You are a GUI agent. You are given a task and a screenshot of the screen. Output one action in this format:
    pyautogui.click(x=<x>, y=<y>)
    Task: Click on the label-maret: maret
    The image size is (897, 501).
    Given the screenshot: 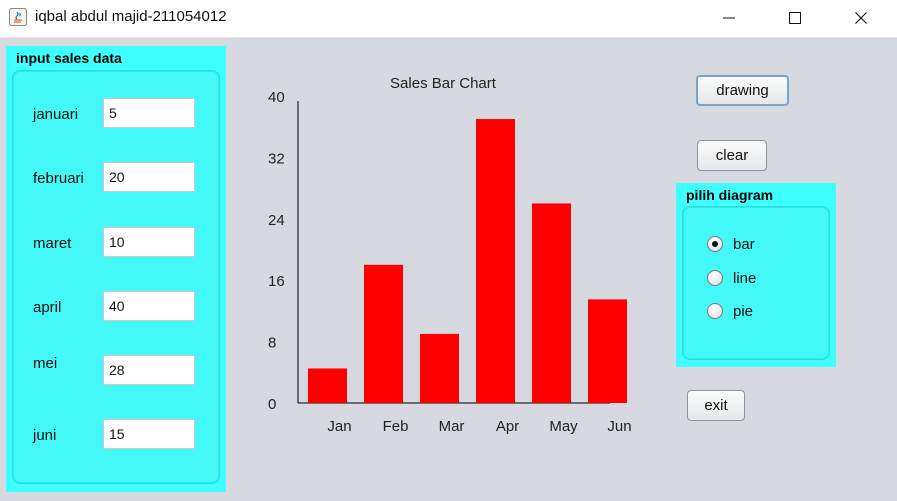 What is the action you would take?
    pyautogui.click(x=52, y=243)
    